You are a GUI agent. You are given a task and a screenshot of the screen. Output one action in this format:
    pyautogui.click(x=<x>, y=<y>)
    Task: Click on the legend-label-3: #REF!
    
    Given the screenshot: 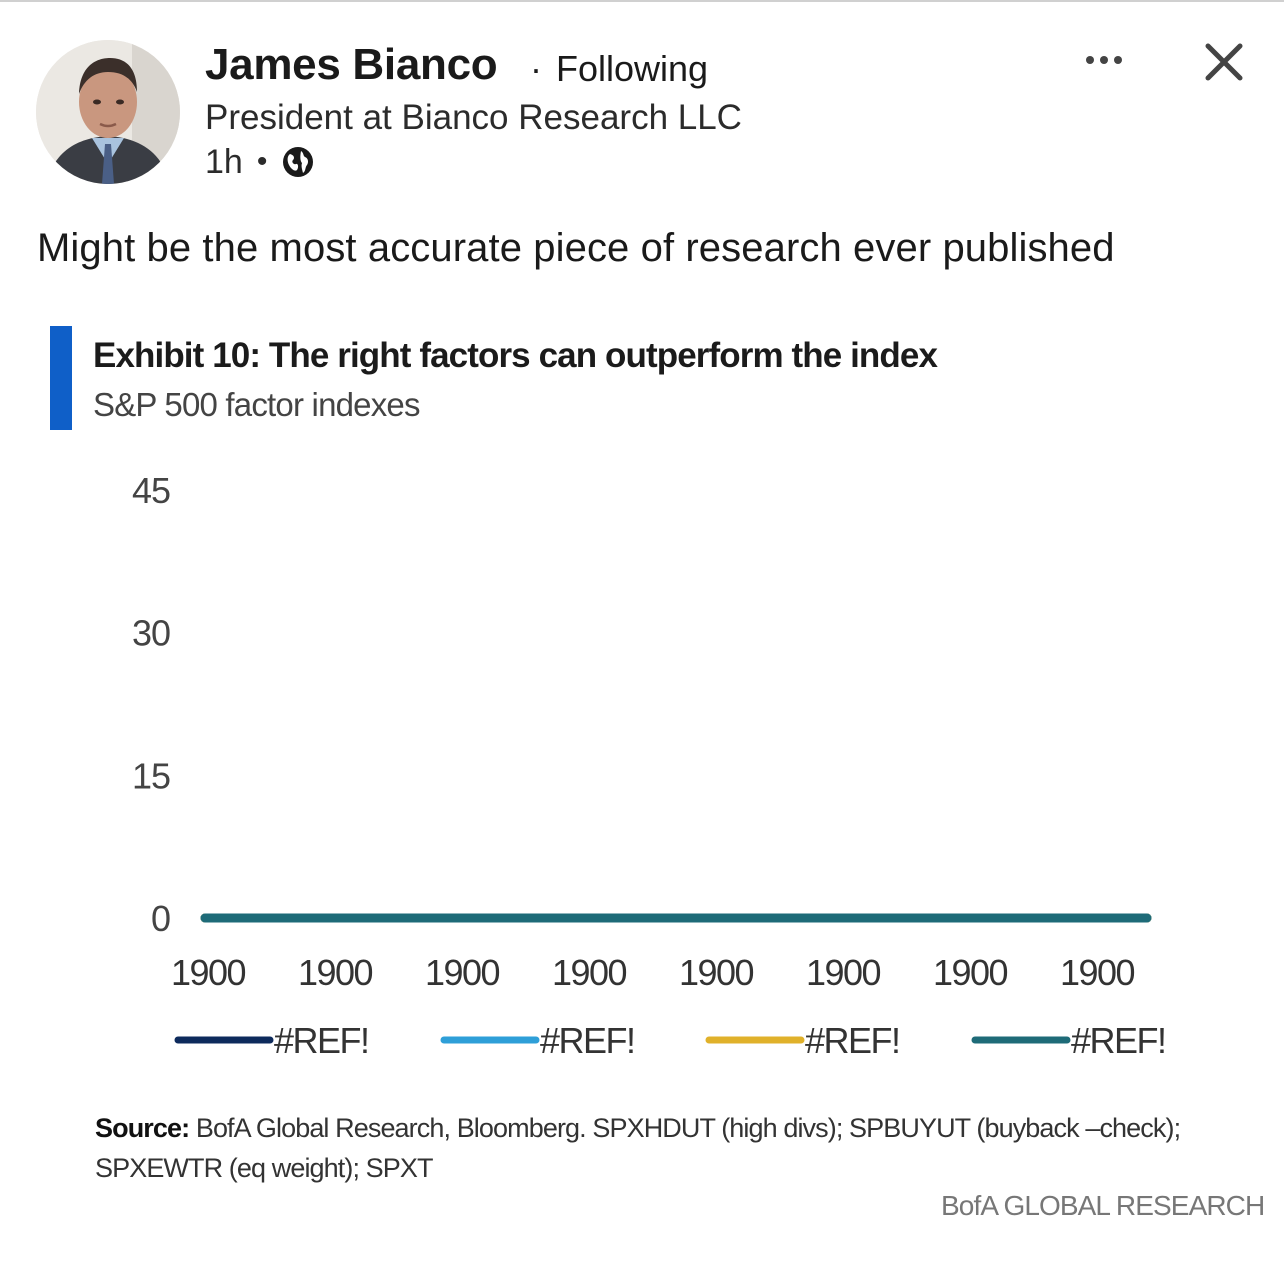 What is the action you would take?
    pyautogui.click(x=852, y=1040)
    